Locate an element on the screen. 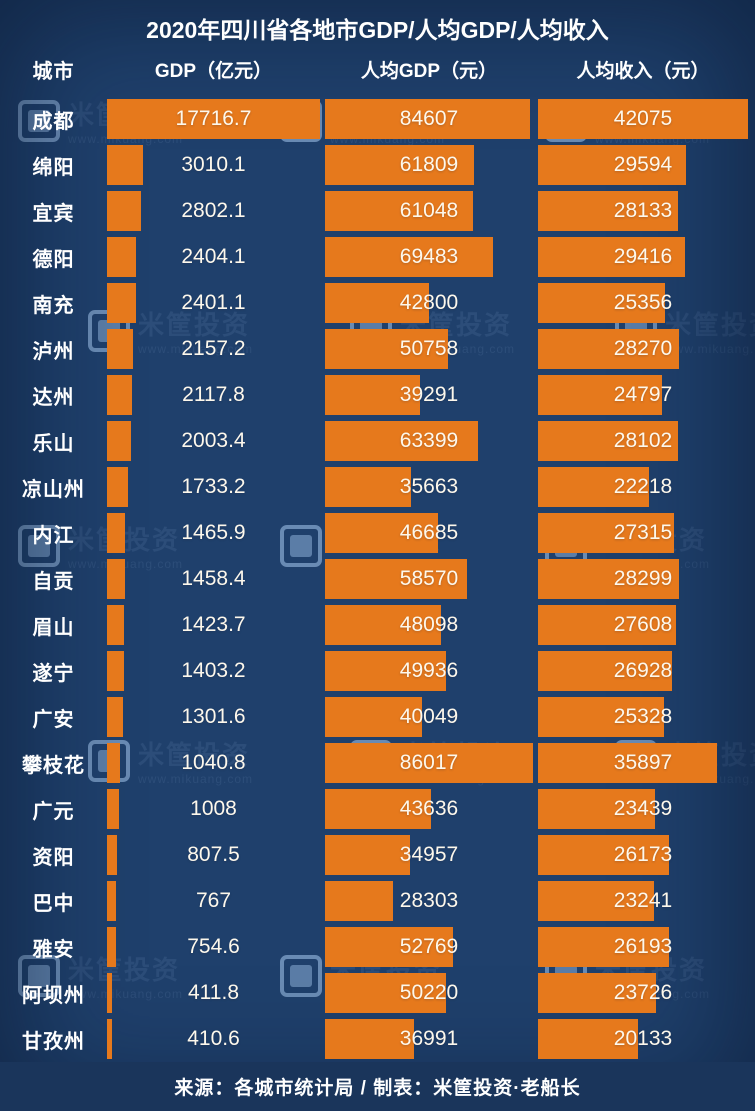  value-label: 23439 is located at coordinates (643, 808).